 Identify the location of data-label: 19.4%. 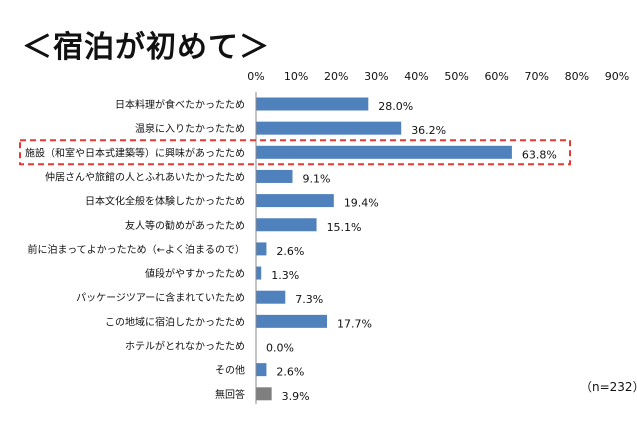
(361, 203).